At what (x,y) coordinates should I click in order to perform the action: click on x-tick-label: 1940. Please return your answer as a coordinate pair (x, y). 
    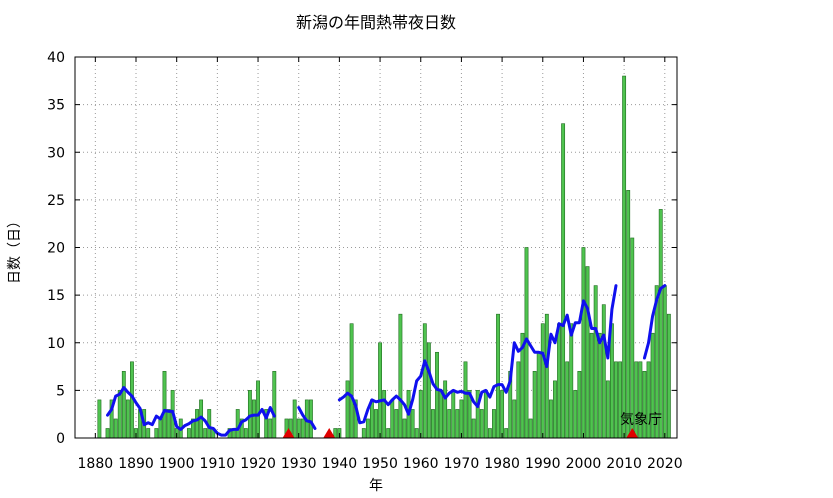
    Looking at the image, I should click on (340, 464).